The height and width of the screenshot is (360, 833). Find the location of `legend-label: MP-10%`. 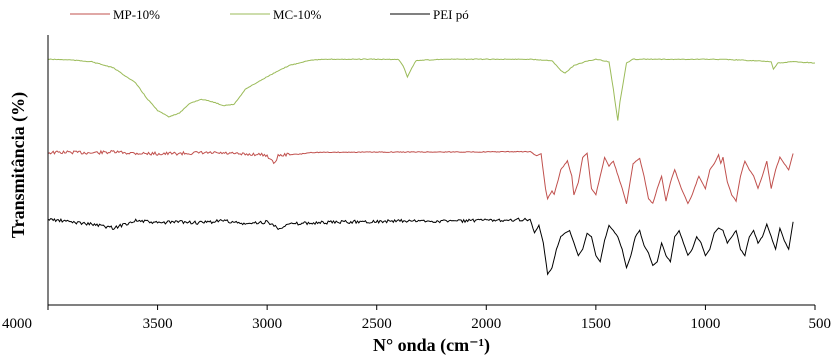

legend-label: MP-10% is located at coordinates (136, 14).